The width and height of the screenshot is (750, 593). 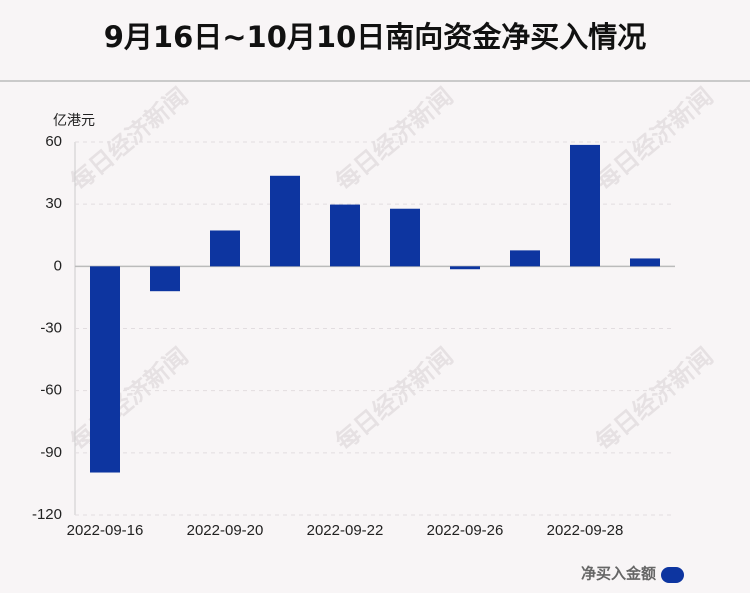 I want to click on x-tick-label: 2022-09-20, so click(x=225, y=530).